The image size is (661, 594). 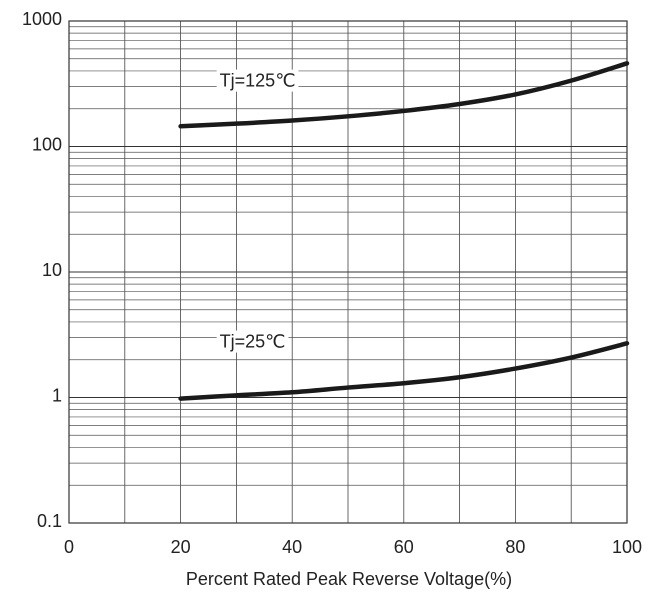 What do you see at coordinates (52, 270) in the screenshot?
I see `y-tick-label: 10` at bounding box center [52, 270].